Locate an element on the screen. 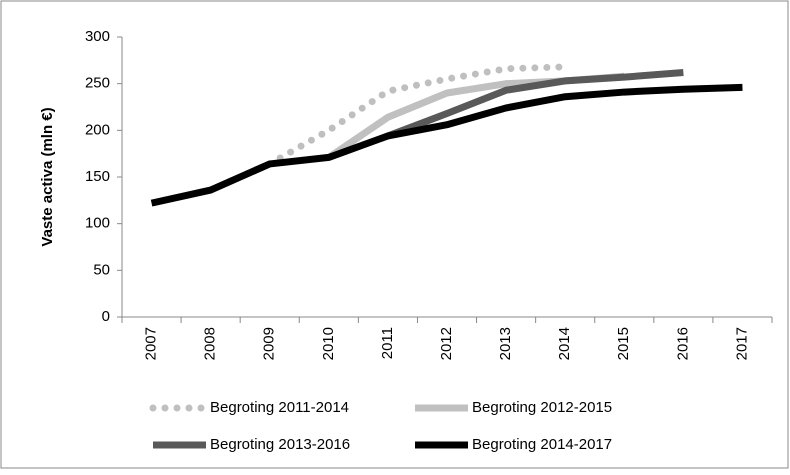  x-tick-label: 2008 is located at coordinates (210, 343).